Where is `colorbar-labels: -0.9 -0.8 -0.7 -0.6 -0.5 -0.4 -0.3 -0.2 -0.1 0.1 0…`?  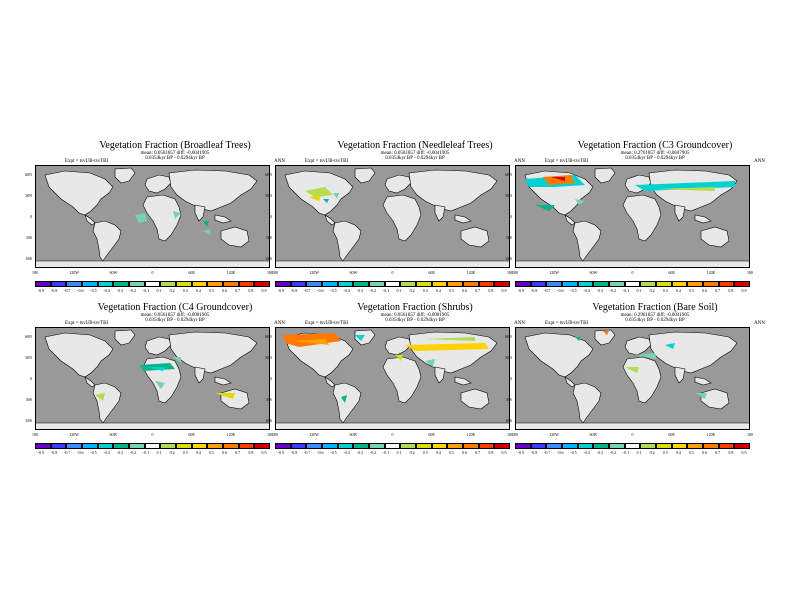 colorbar-labels: -0.9 -0.8 -0.7 -0.6 -0.5 -0.4 -0.3 -0.2 -0.1 0.1 0… is located at coordinates (152, 291).